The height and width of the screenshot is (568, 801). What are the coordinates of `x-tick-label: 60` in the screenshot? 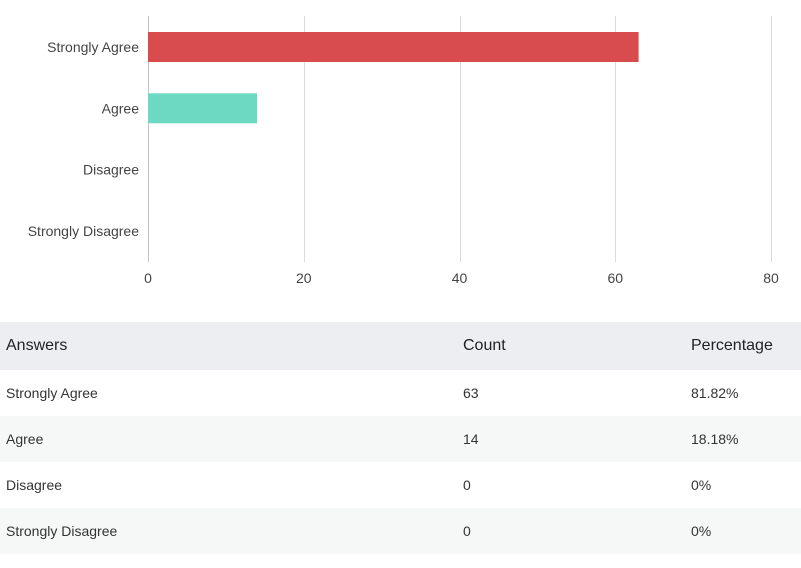 It's located at (615, 278).